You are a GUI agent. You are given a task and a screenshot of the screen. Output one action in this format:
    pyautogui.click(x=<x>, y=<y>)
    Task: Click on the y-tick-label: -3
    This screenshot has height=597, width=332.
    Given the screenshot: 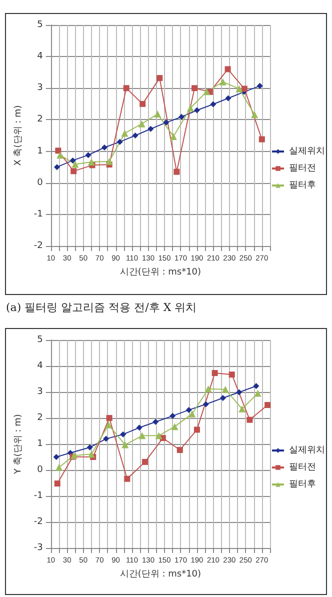 What is the action you would take?
    pyautogui.click(x=38, y=548)
    